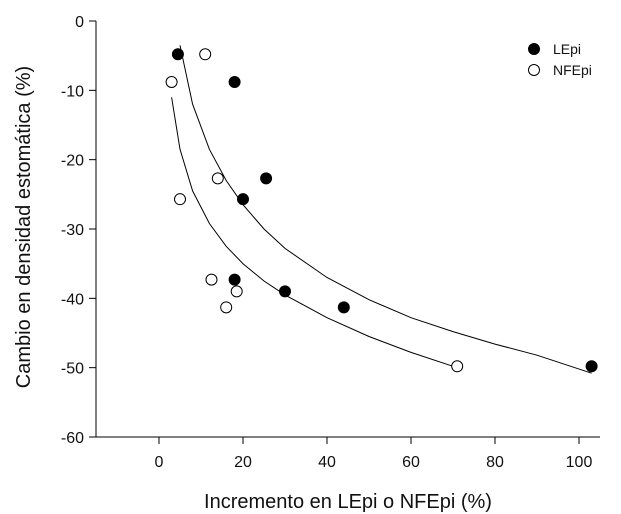 The width and height of the screenshot is (621, 514). What do you see at coordinates (327, 462) in the screenshot?
I see `x-tick-label: 40` at bounding box center [327, 462].